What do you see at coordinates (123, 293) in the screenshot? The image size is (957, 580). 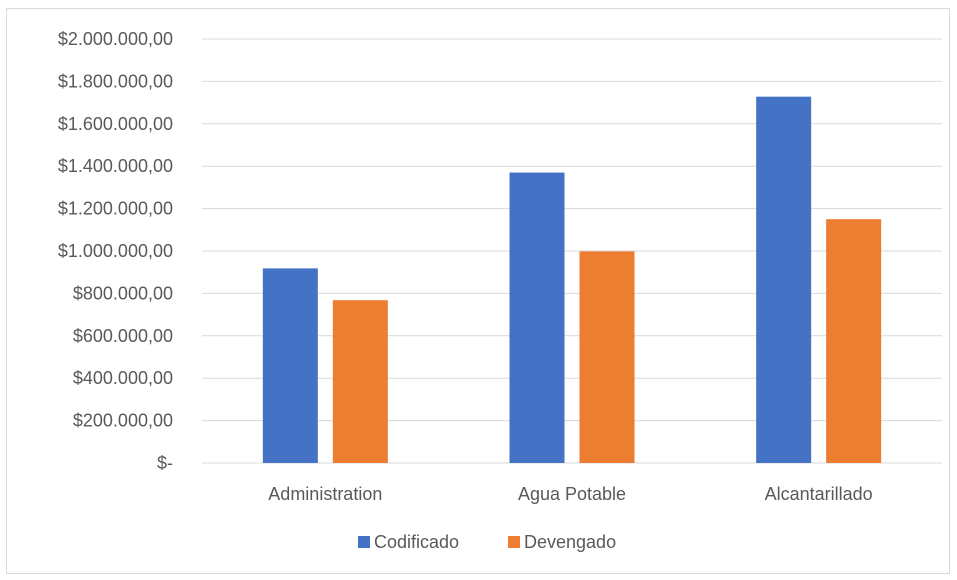 I see `y-tick-label: $800.000,00` at bounding box center [123, 293].